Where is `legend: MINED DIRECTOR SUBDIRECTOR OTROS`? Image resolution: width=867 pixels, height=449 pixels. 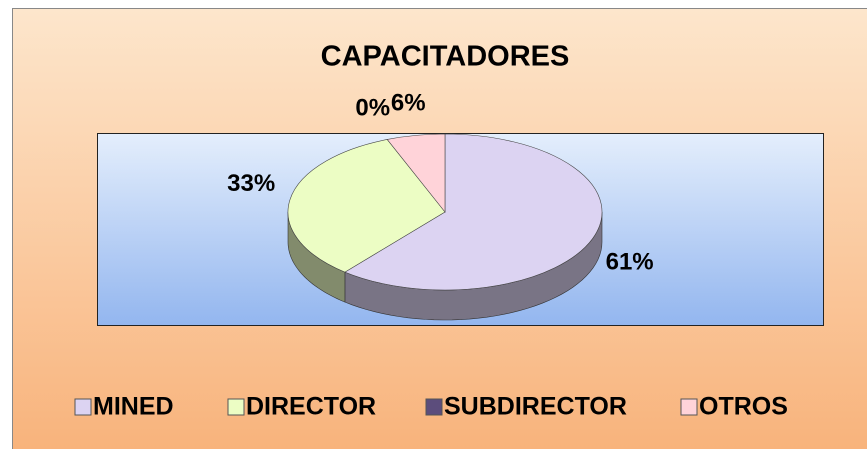 legend: MINED DIRECTOR SUBDIRECTOR OTROS is located at coordinates (431, 407).